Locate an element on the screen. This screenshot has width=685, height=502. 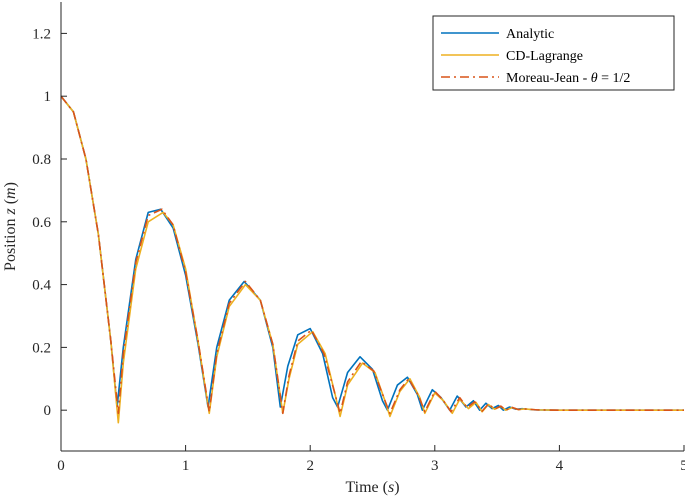
ytick-label-5: 1 is located at coordinates (48, 97).